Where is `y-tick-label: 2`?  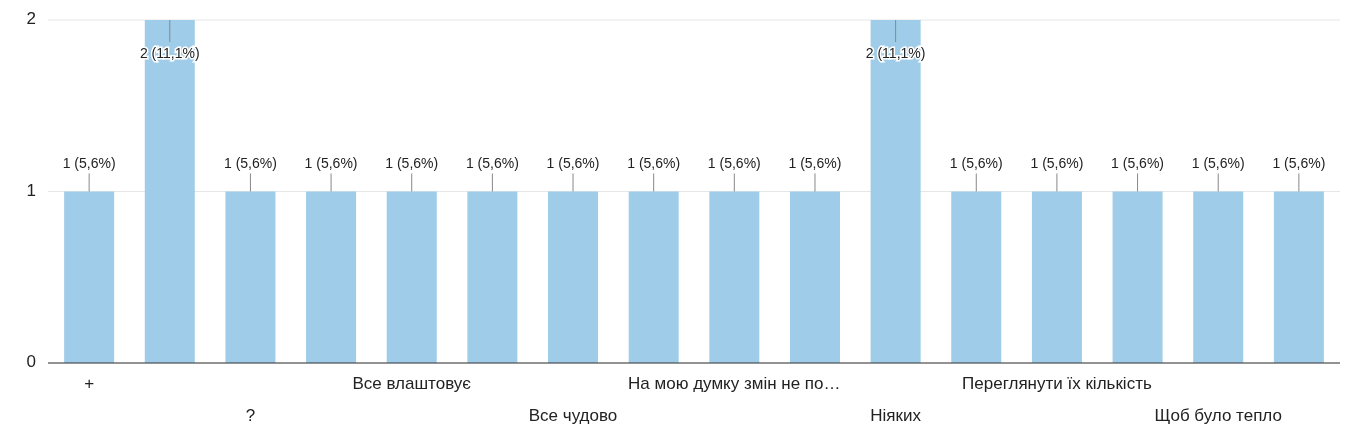
y-tick-label: 2 is located at coordinates (31, 19).